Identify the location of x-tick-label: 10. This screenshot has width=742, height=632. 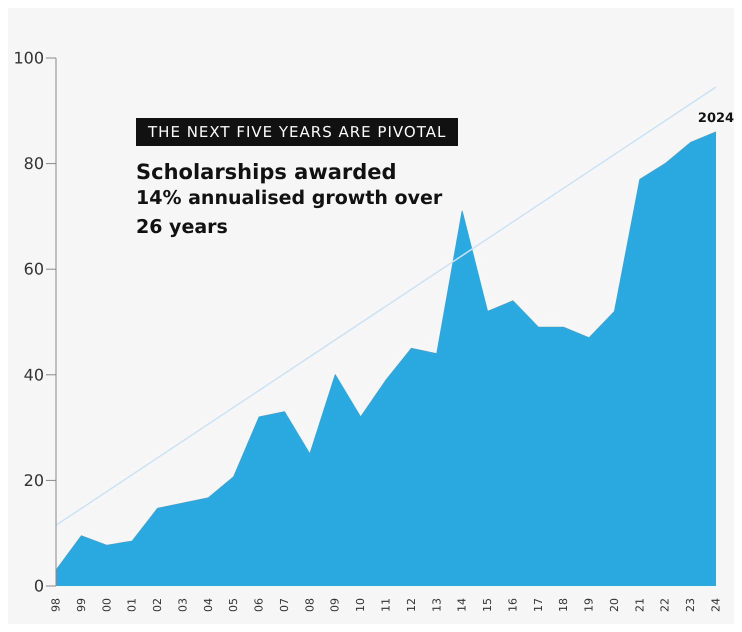
(361, 605).